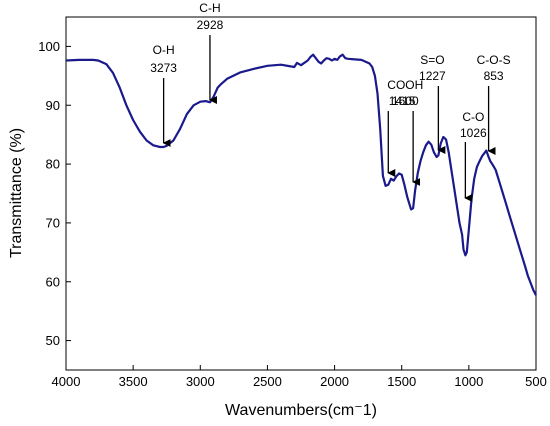 This screenshot has width=550, height=426. Describe the element at coordinates (468, 381) in the screenshot. I see `x-tick-label: 1000` at that location.